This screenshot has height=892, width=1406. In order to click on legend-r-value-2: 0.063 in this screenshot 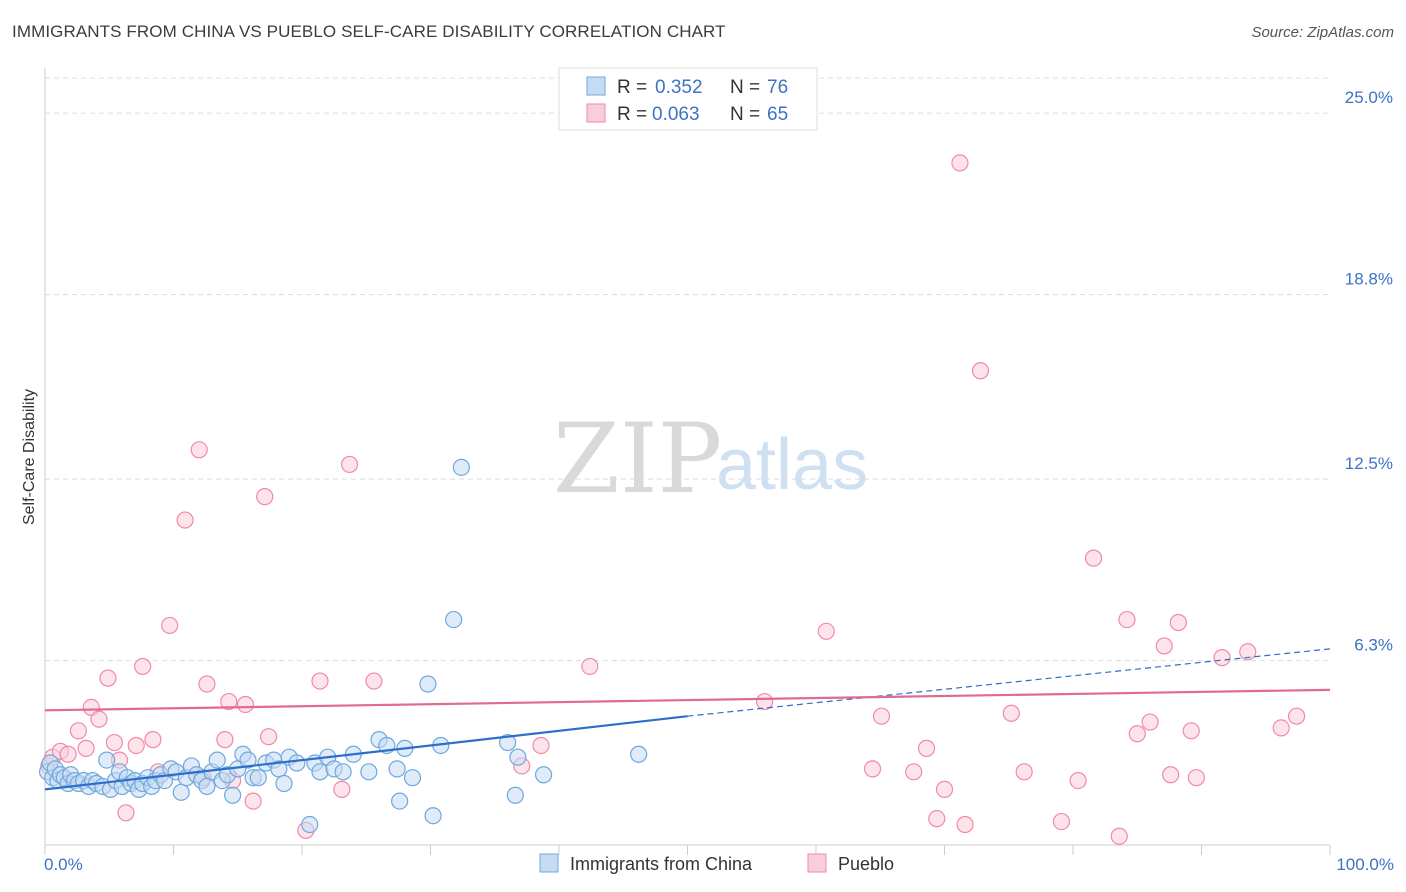, I will do `click(676, 114)`.